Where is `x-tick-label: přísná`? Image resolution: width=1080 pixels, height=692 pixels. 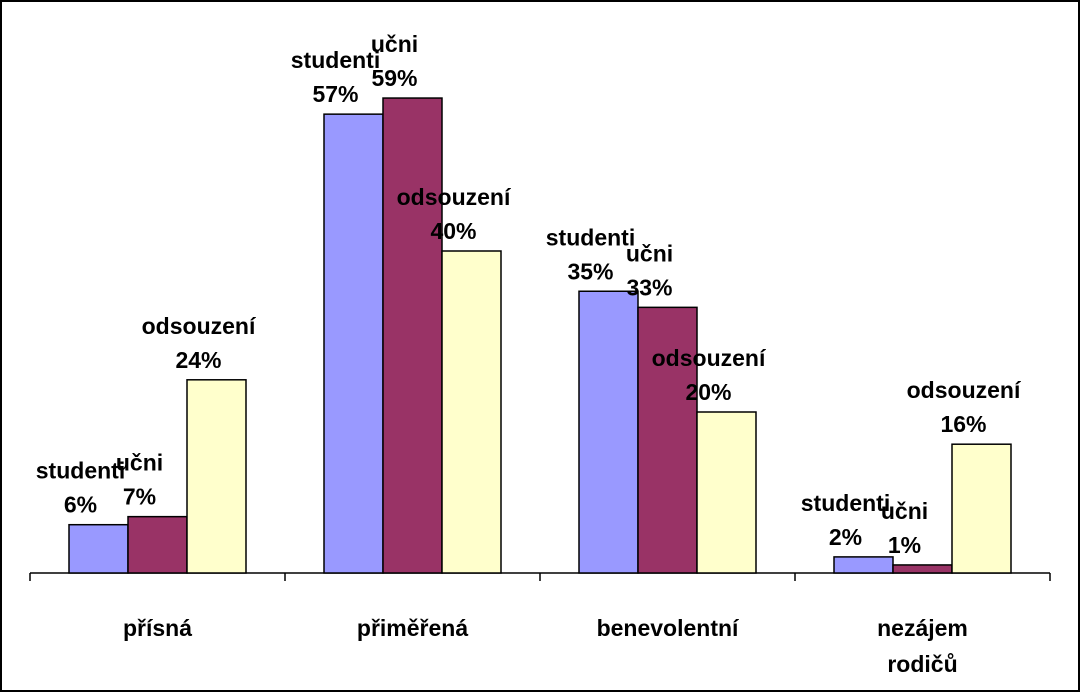 x-tick-label: přísná is located at coordinates (157, 628).